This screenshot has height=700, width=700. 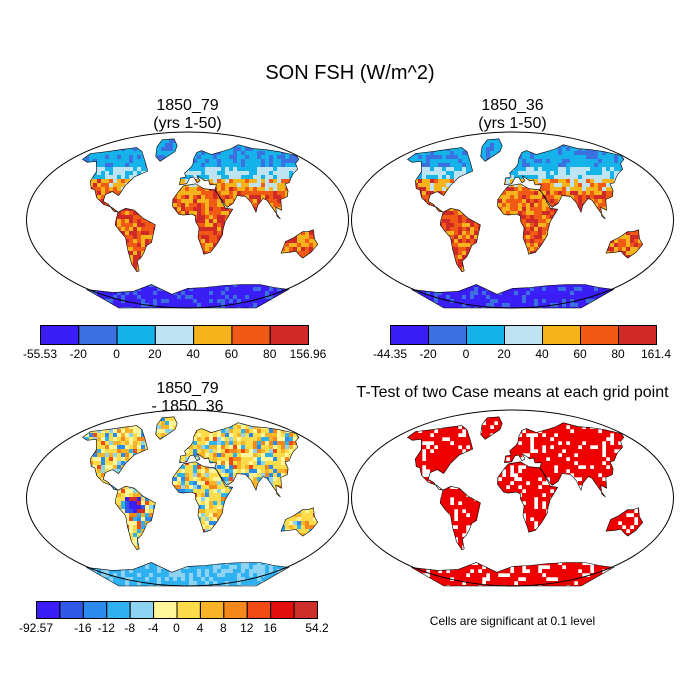 What do you see at coordinates (223, 628) in the screenshot?
I see `colorbar-tick-label: 8` at bounding box center [223, 628].